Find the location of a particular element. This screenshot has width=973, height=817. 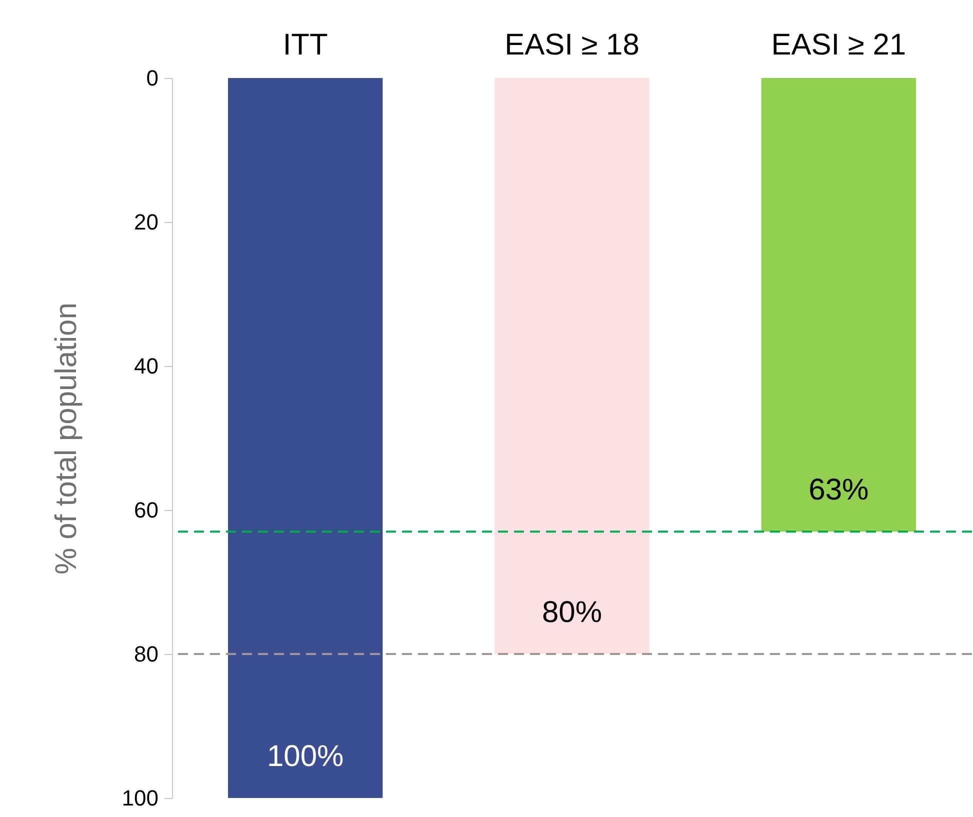

y-axis-title: % of total population is located at coordinates (66, 438).